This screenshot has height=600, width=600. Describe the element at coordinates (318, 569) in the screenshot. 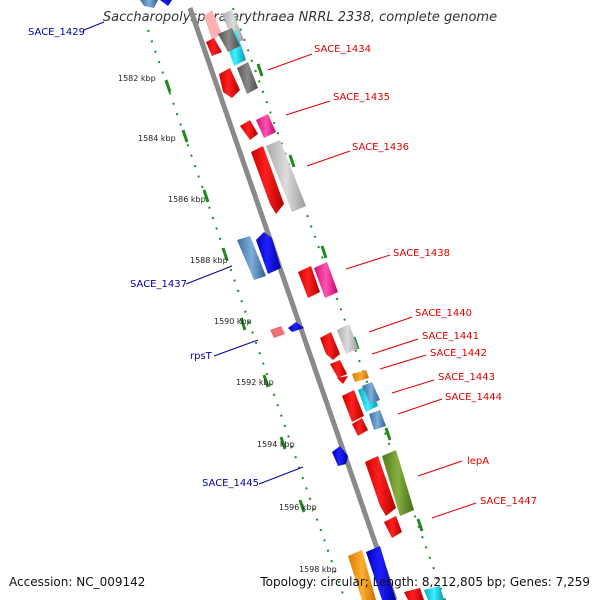

I see `tick-label-1598: 1598 kbp` at that location.